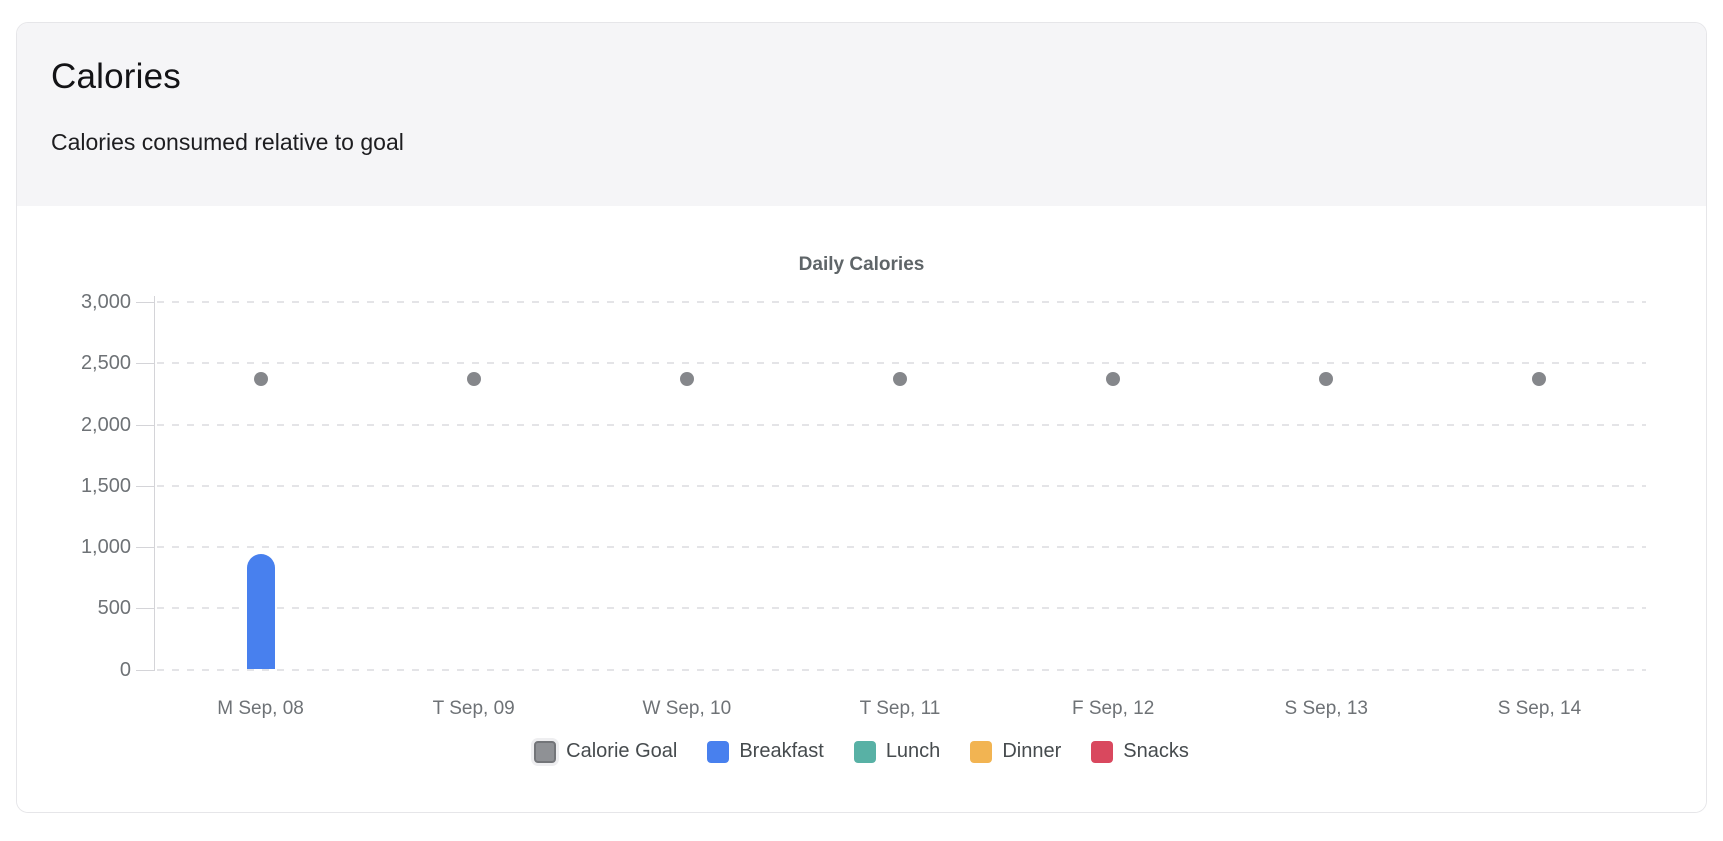 Image resolution: width=1723 pixels, height=841 pixels. What do you see at coordinates (105, 485) in the screenshot?
I see `y-axis-label: 1,500` at bounding box center [105, 485].